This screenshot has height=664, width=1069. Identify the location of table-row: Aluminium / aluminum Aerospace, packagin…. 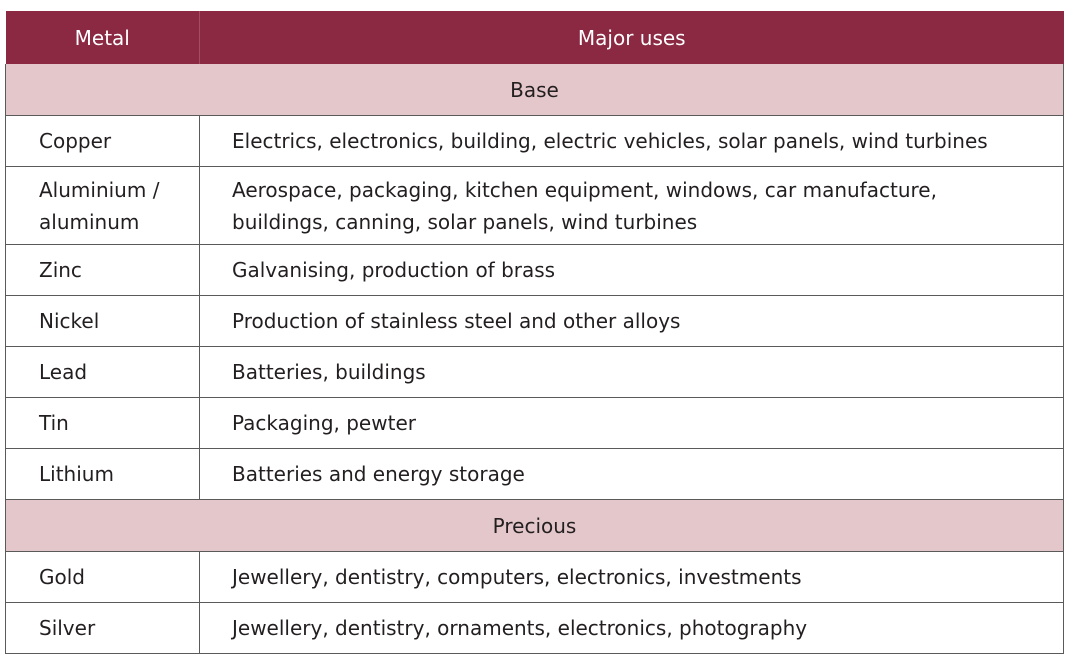
(534, 205).